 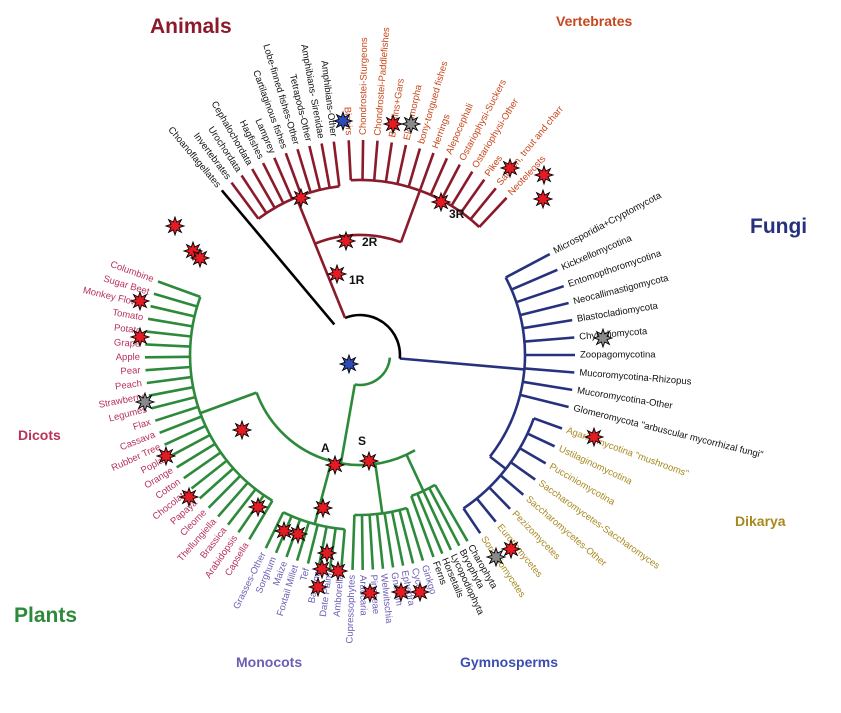 What do you see at coordinates (613, 334) in the screenshot?
I see `leaf-label: Chytridiomycota` at bounding box center [613, 334].